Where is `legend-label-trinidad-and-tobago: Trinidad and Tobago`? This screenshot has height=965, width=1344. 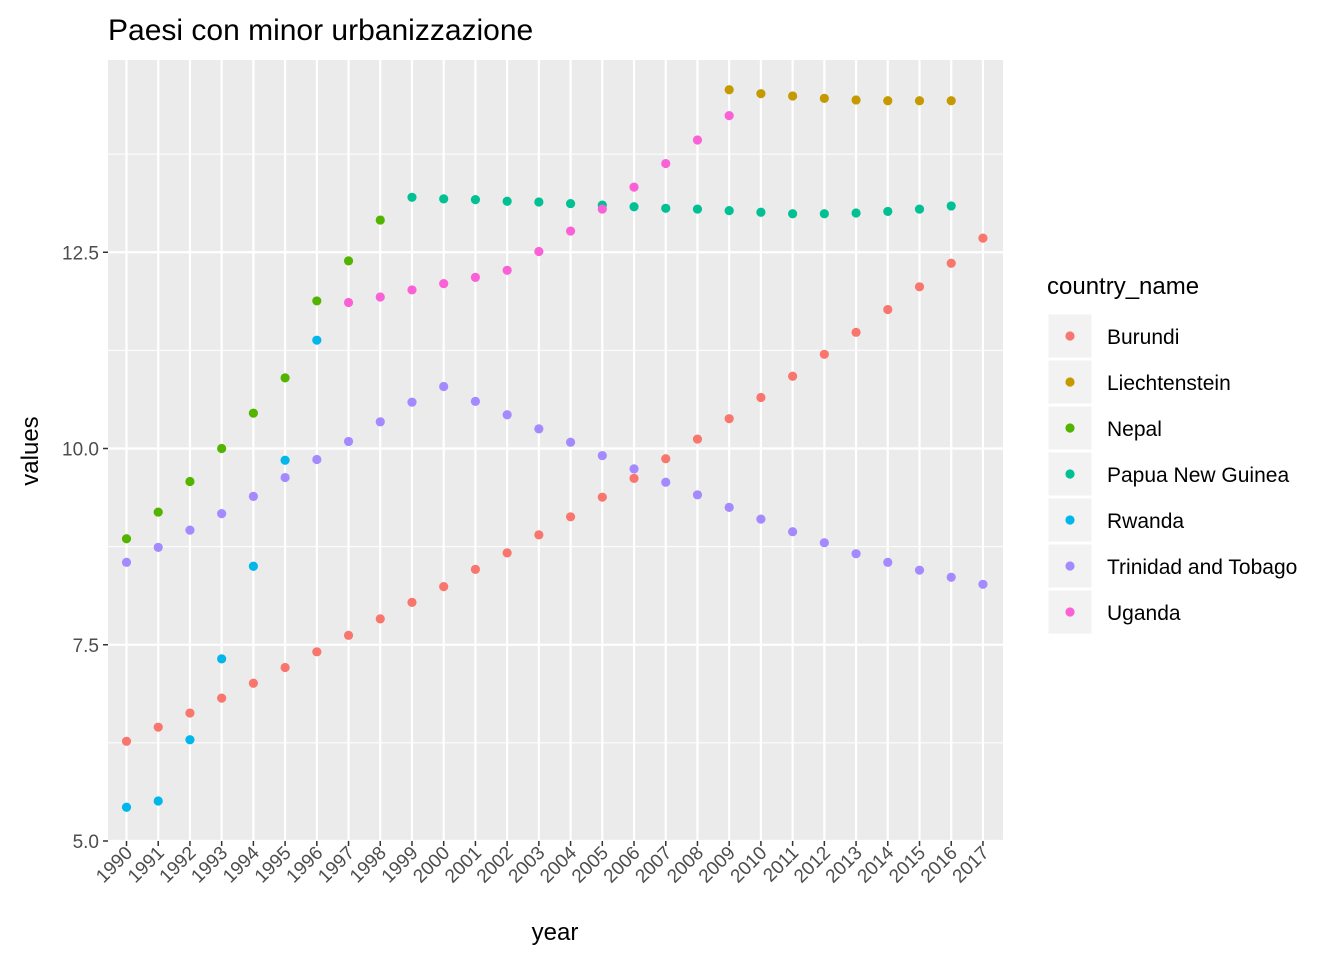 legend-label-trinidad-and-tobago: Trinidad and Tobago is located at coordinates (1202, 567).